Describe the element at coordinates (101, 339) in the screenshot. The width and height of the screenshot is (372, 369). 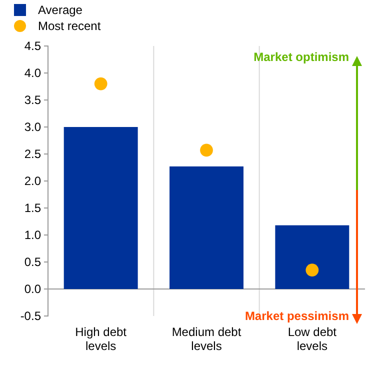
I see `x-tick-label: High debt levels` at that location.